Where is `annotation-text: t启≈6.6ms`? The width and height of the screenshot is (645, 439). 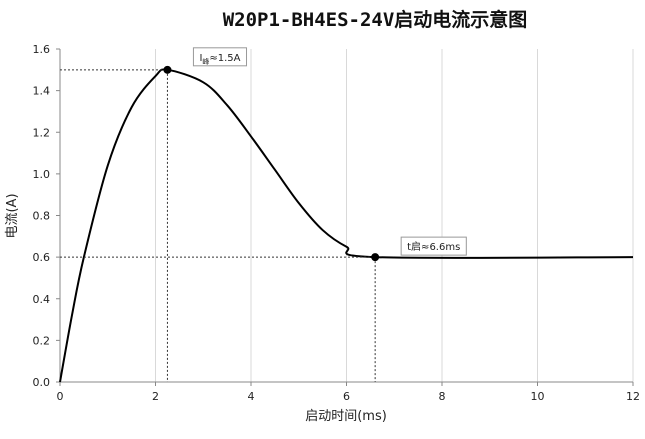 annotation-text: t启≈6.6ms is located at coordinates (433, 246).